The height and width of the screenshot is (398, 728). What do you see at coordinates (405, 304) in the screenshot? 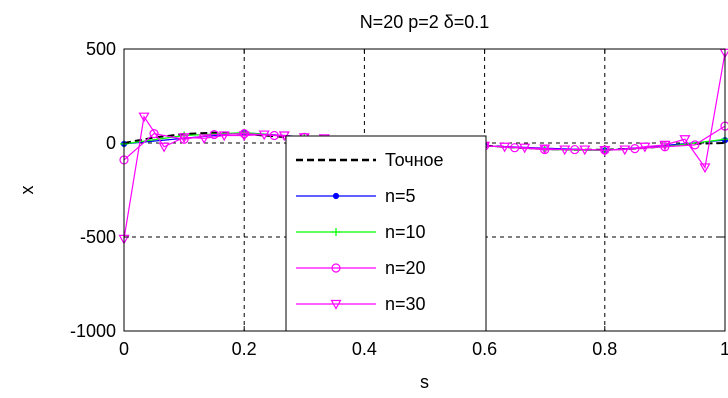
I see `legend-label: n=30` at bounding box center [405, 304].